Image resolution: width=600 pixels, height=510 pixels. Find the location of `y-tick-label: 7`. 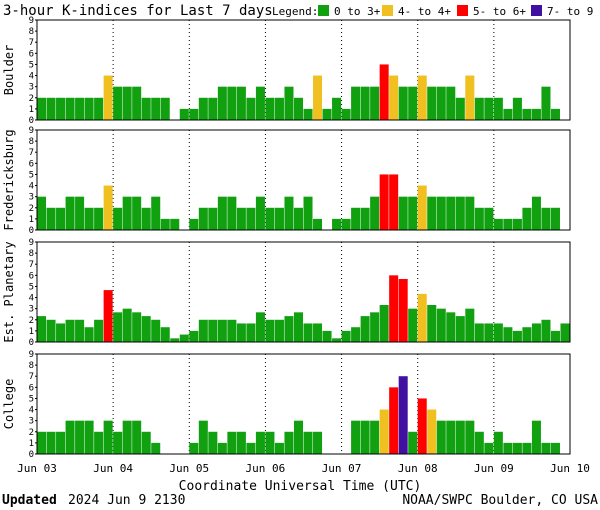

y-tick-label: 7 is located at coordinates (31, 265).